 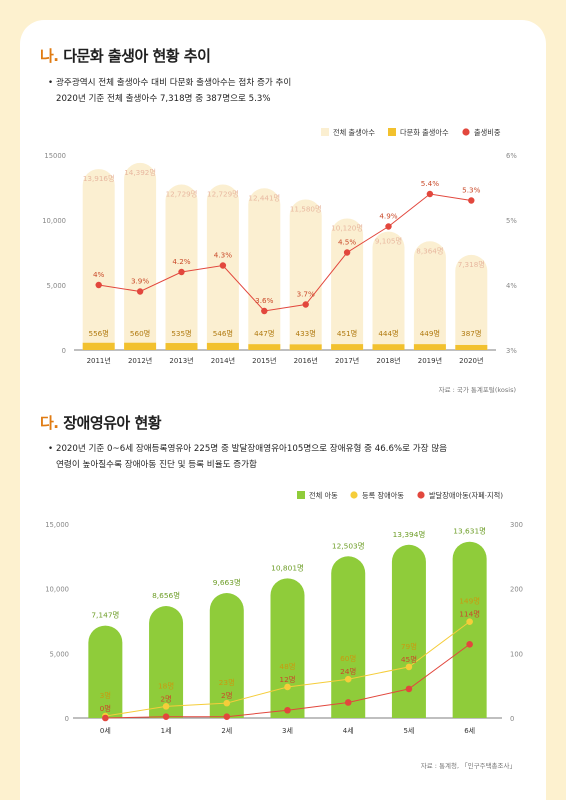 I want to click on bar-label-multicultural: 447명, so click(x=264, y=333).